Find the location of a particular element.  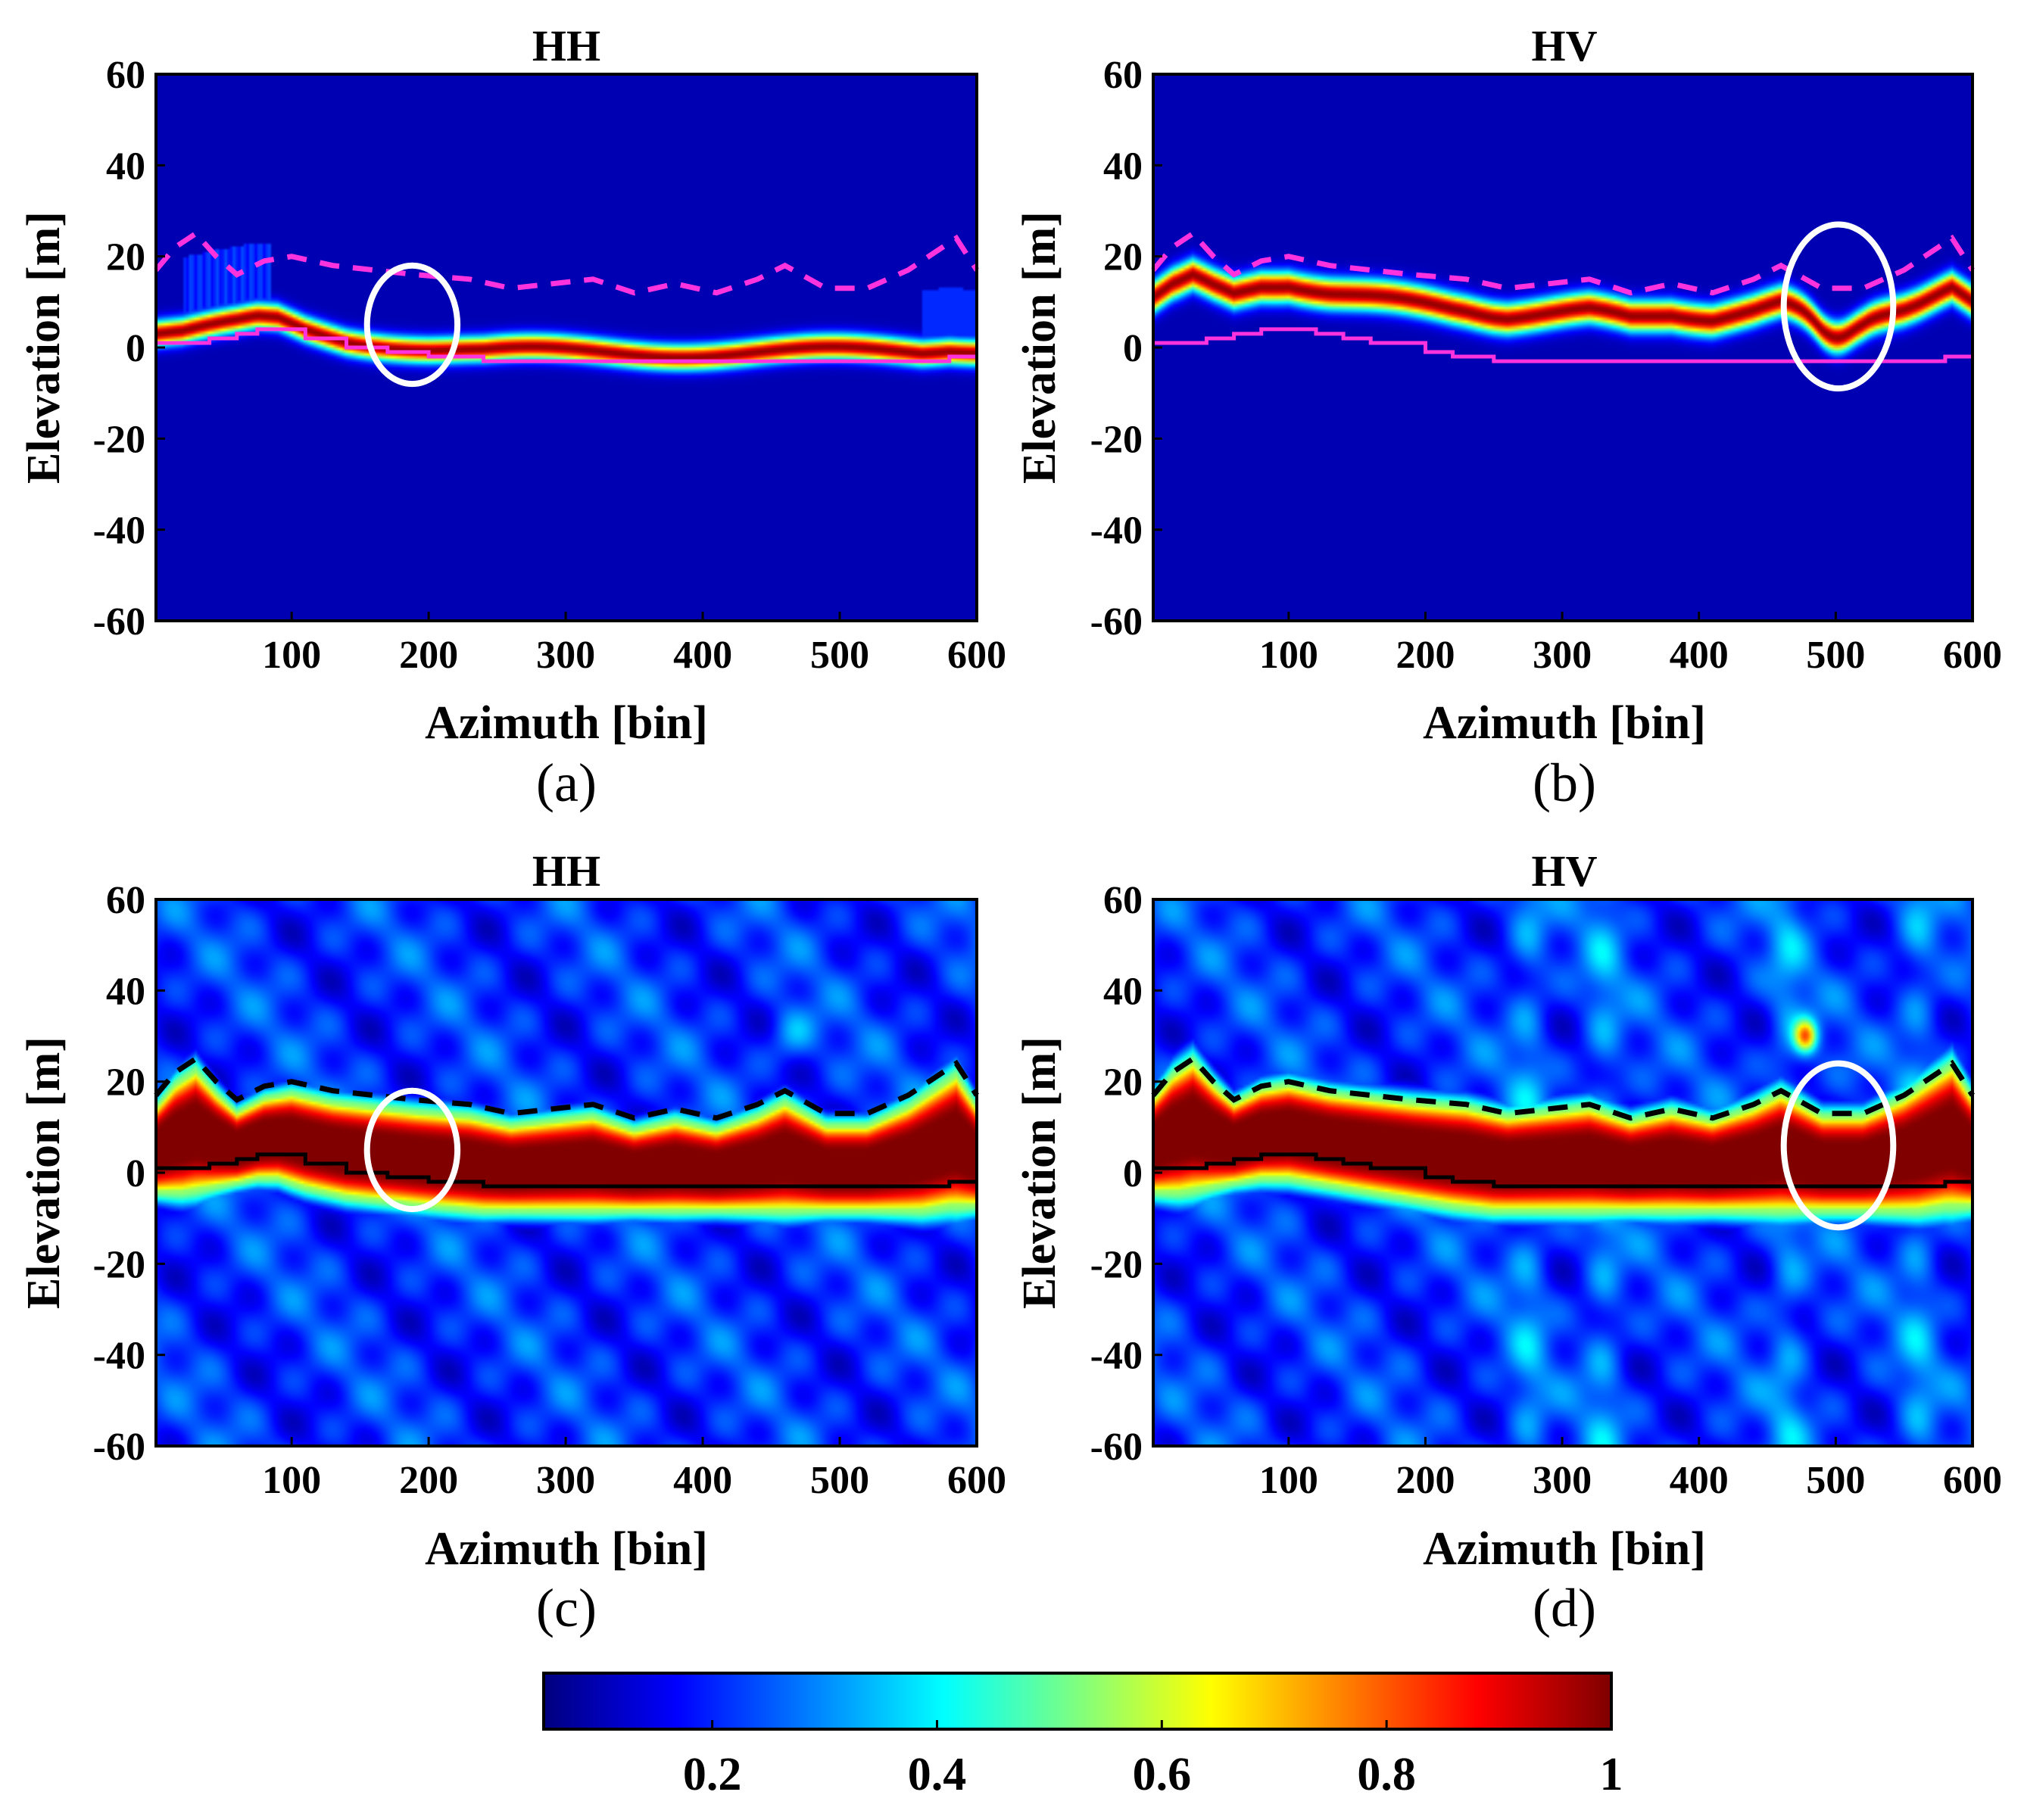

colorbar-gradient is located at coordinates (1077, 1701).